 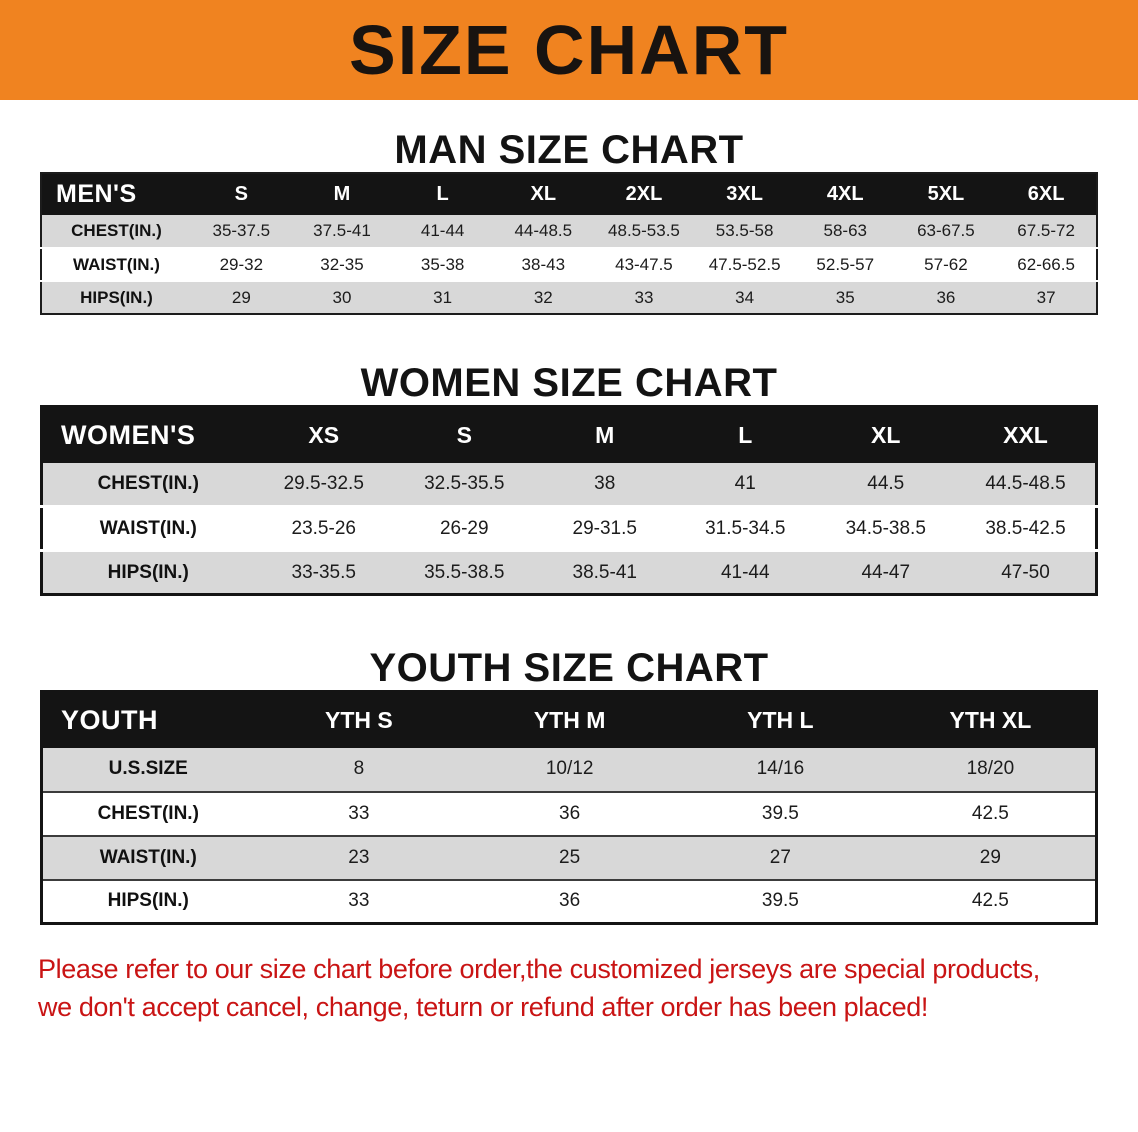 What do you see at coordinates (569, 150) in the screenshot?
I see `men-section-heading: MAN SIZE CHART` at bounding box center [569, 150].